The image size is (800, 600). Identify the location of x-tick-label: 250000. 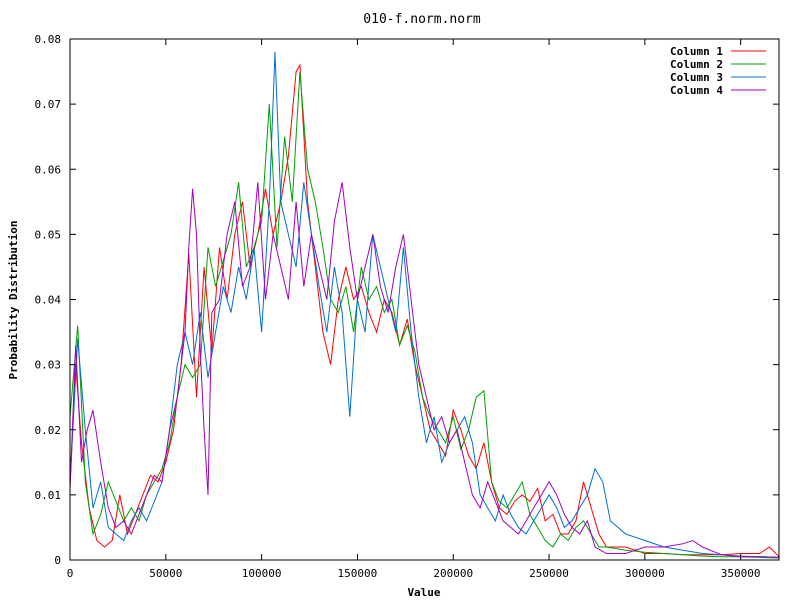
(549, 573).